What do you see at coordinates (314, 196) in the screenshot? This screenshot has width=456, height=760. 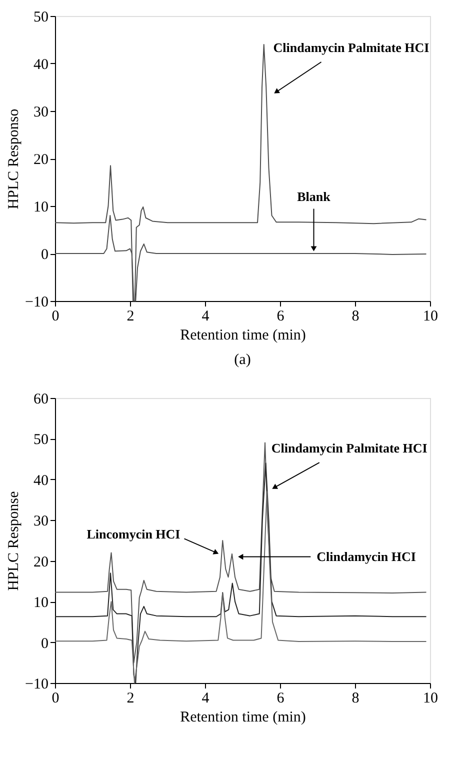 I see `annotation: Blank` at bounding box center [314, 196].